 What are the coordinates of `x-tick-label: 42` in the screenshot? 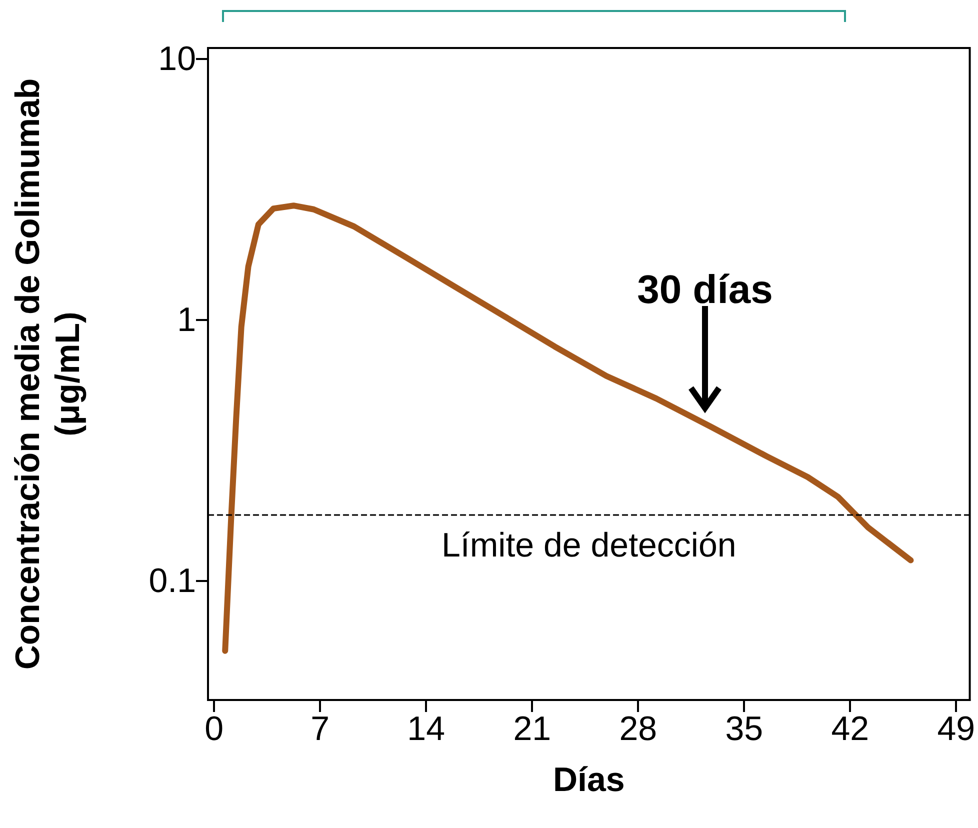 It's located at (850, 729).